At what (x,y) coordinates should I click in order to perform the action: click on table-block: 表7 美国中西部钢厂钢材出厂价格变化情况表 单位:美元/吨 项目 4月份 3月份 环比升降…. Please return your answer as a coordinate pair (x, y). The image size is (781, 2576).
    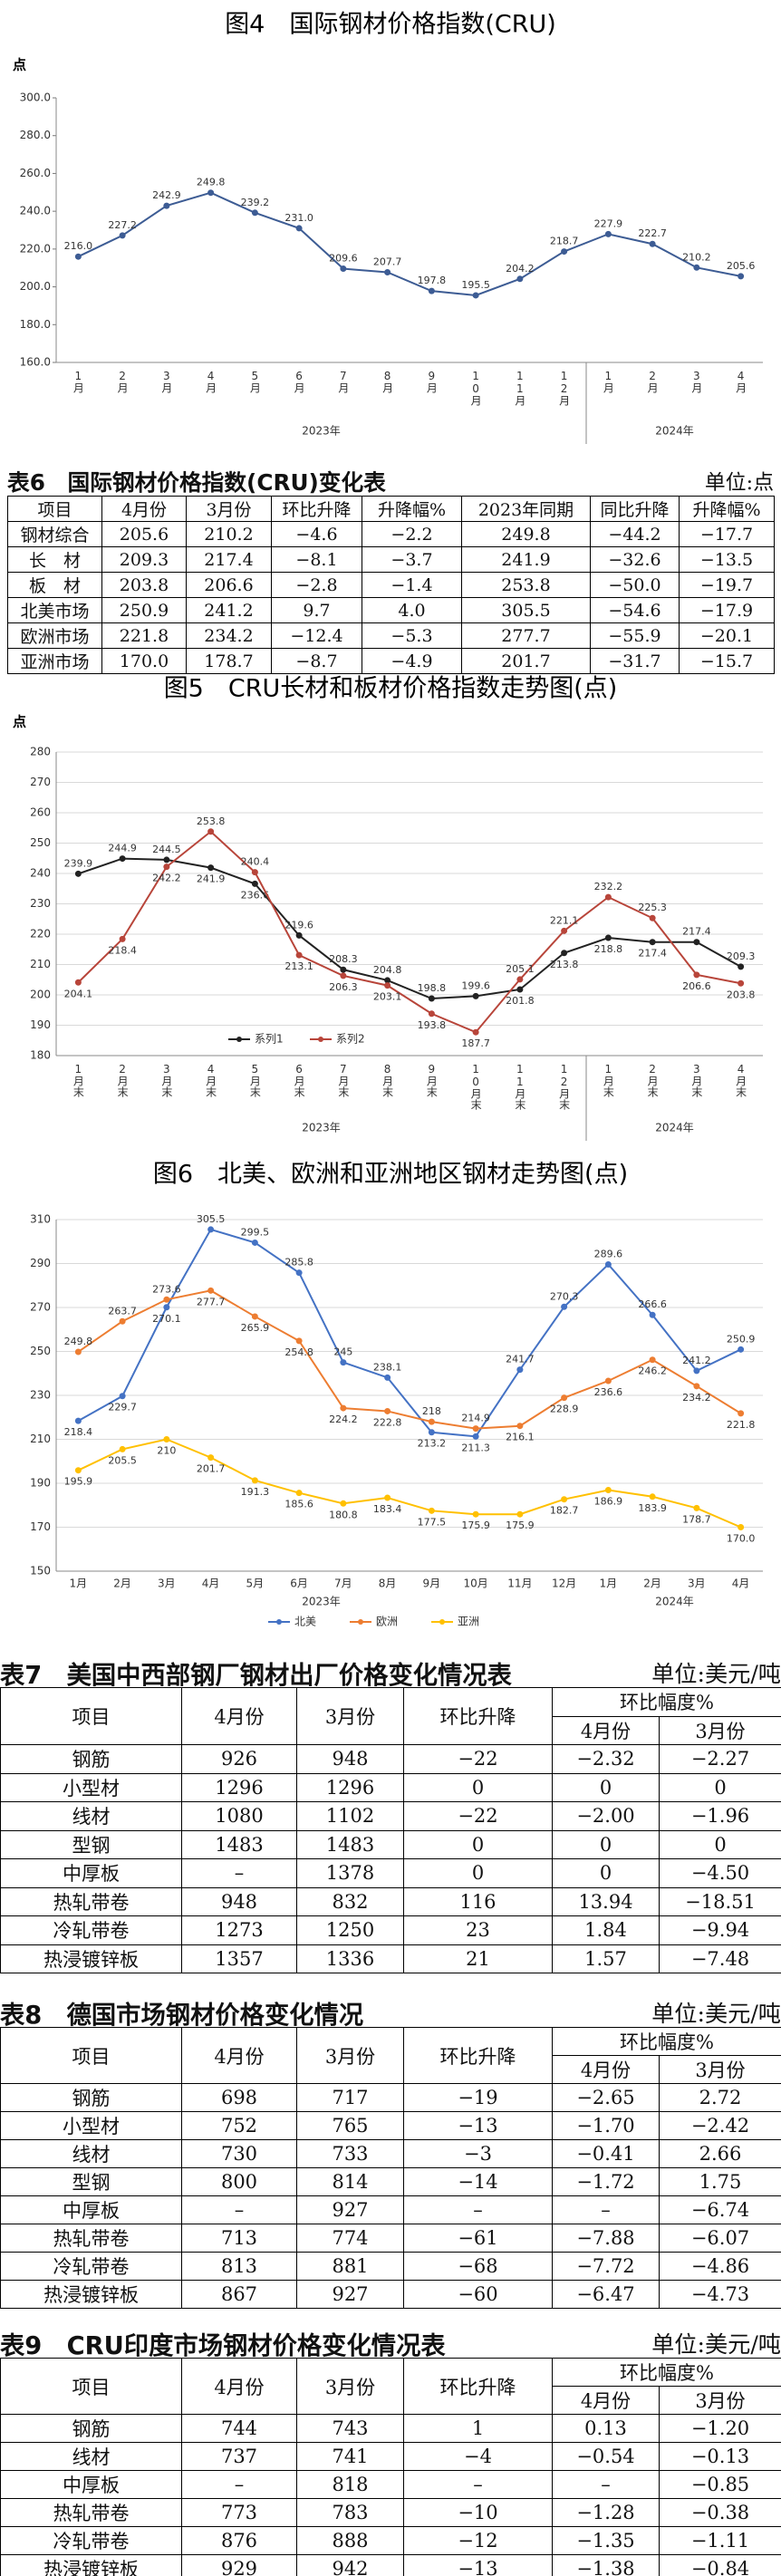
    Looking at the image, I should click on (390, 1815).